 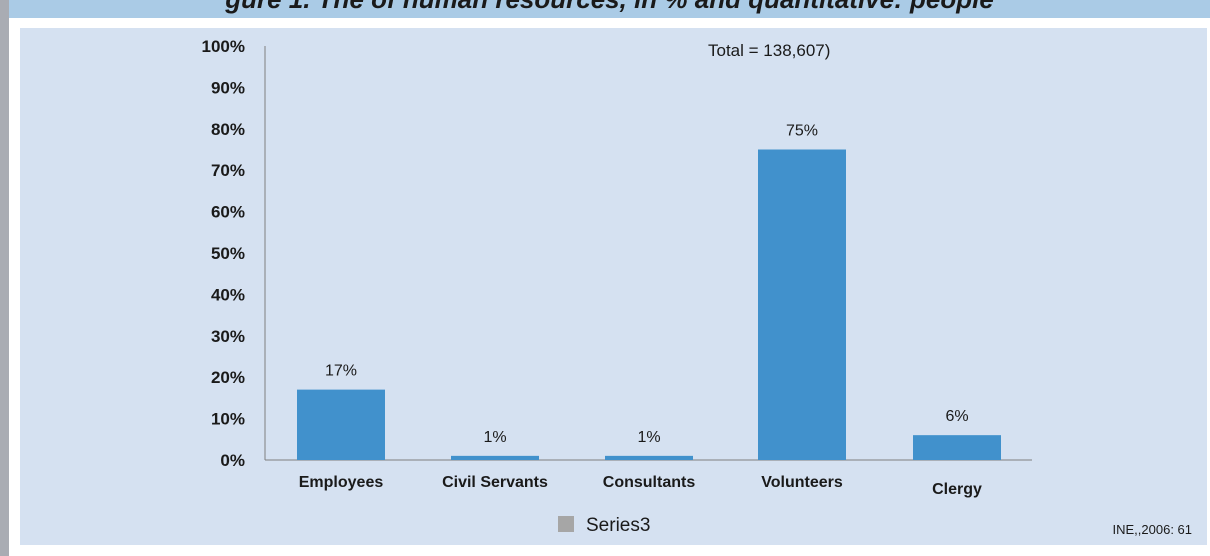 What do you see at coordinates (649, 482) in the screenshot?
I see `category-label: Consultants` at bounding box center [649, 482].